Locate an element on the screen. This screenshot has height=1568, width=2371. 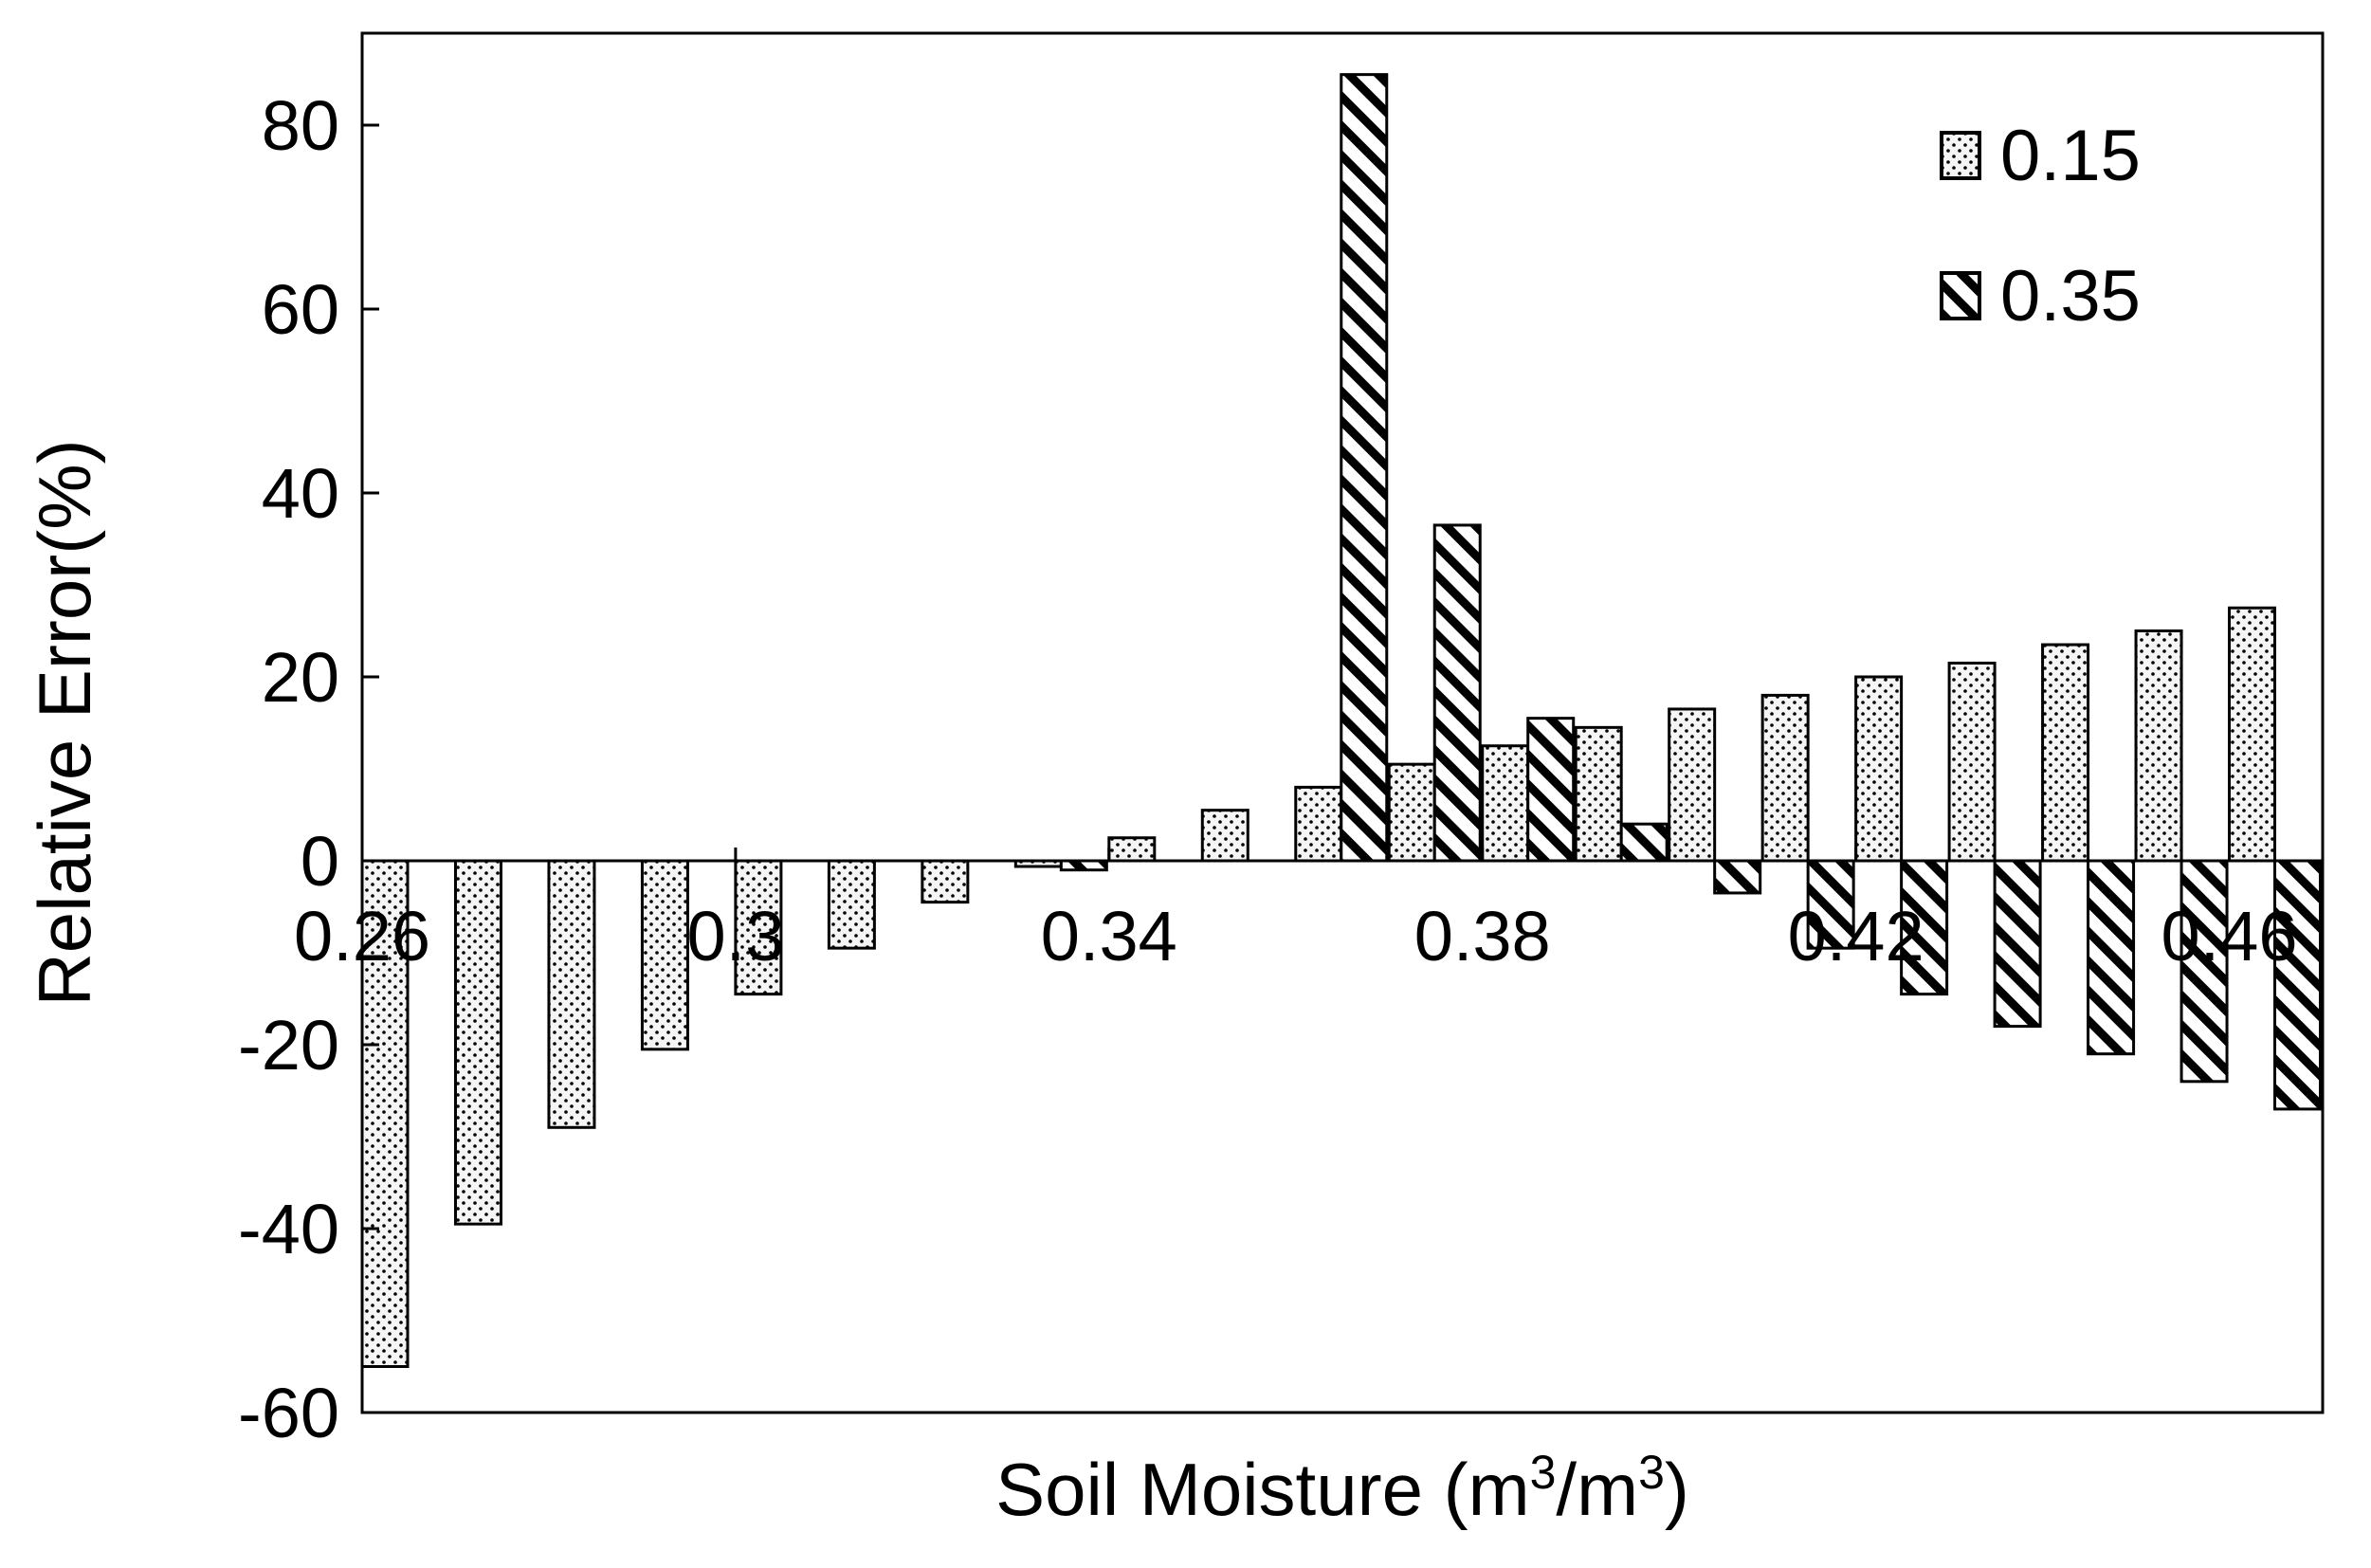
bar-0.35-0.39 is located at coordinates (1644, 842).